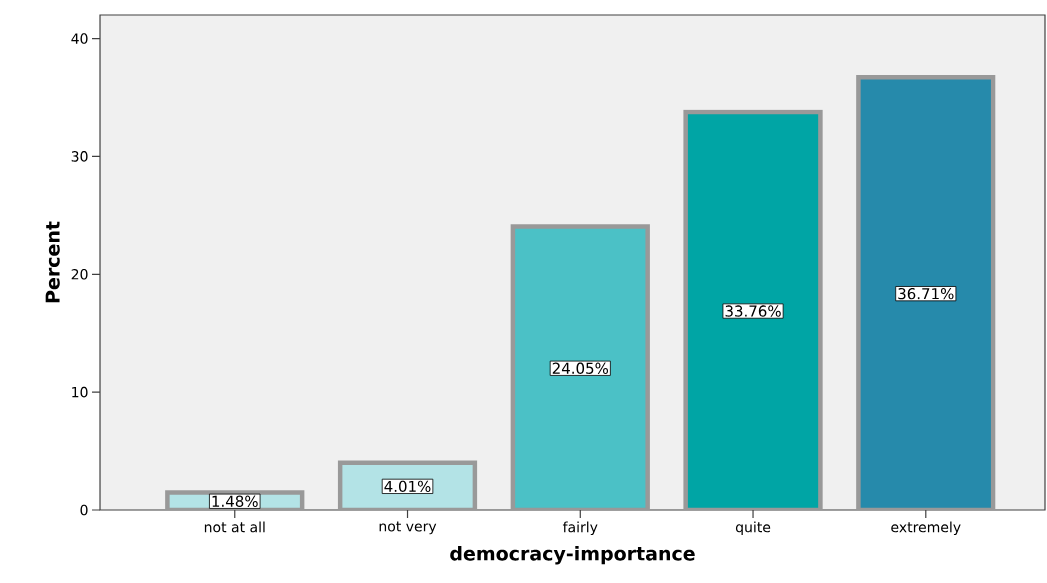  Describe the element at coordinates (84, 510) in the screenshot. I see `y-tick-label: 0` at that location.